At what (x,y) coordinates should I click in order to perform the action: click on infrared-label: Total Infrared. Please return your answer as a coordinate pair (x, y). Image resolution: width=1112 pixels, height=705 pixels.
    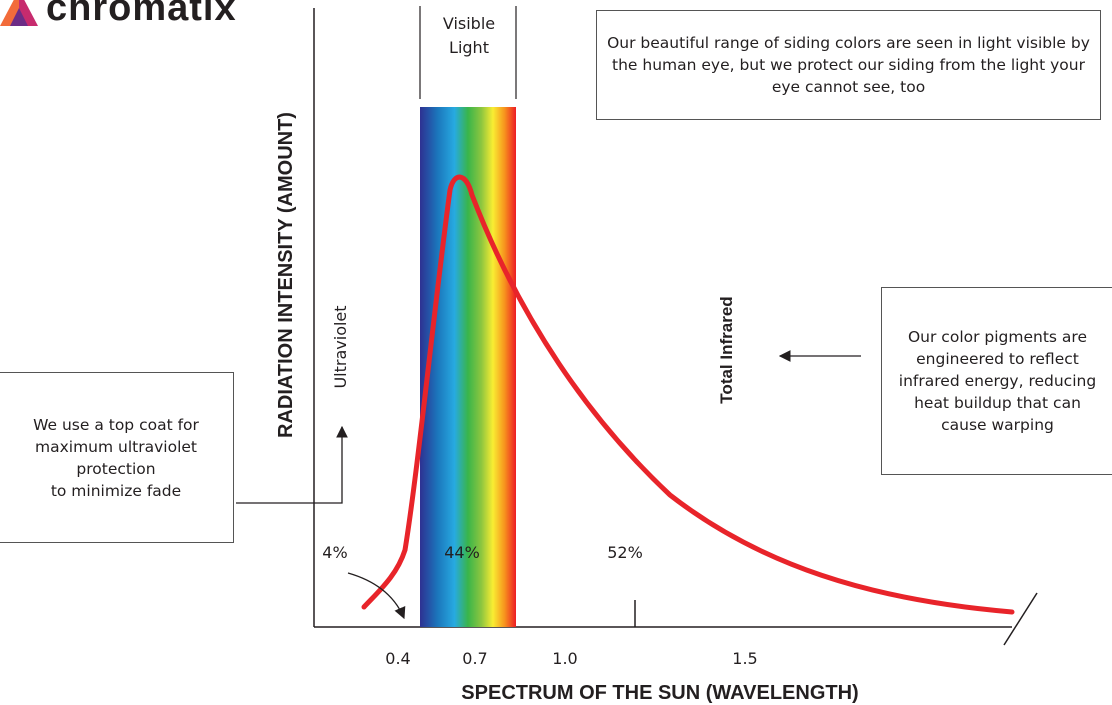
    Looking at the image, I should click on (726, 349).